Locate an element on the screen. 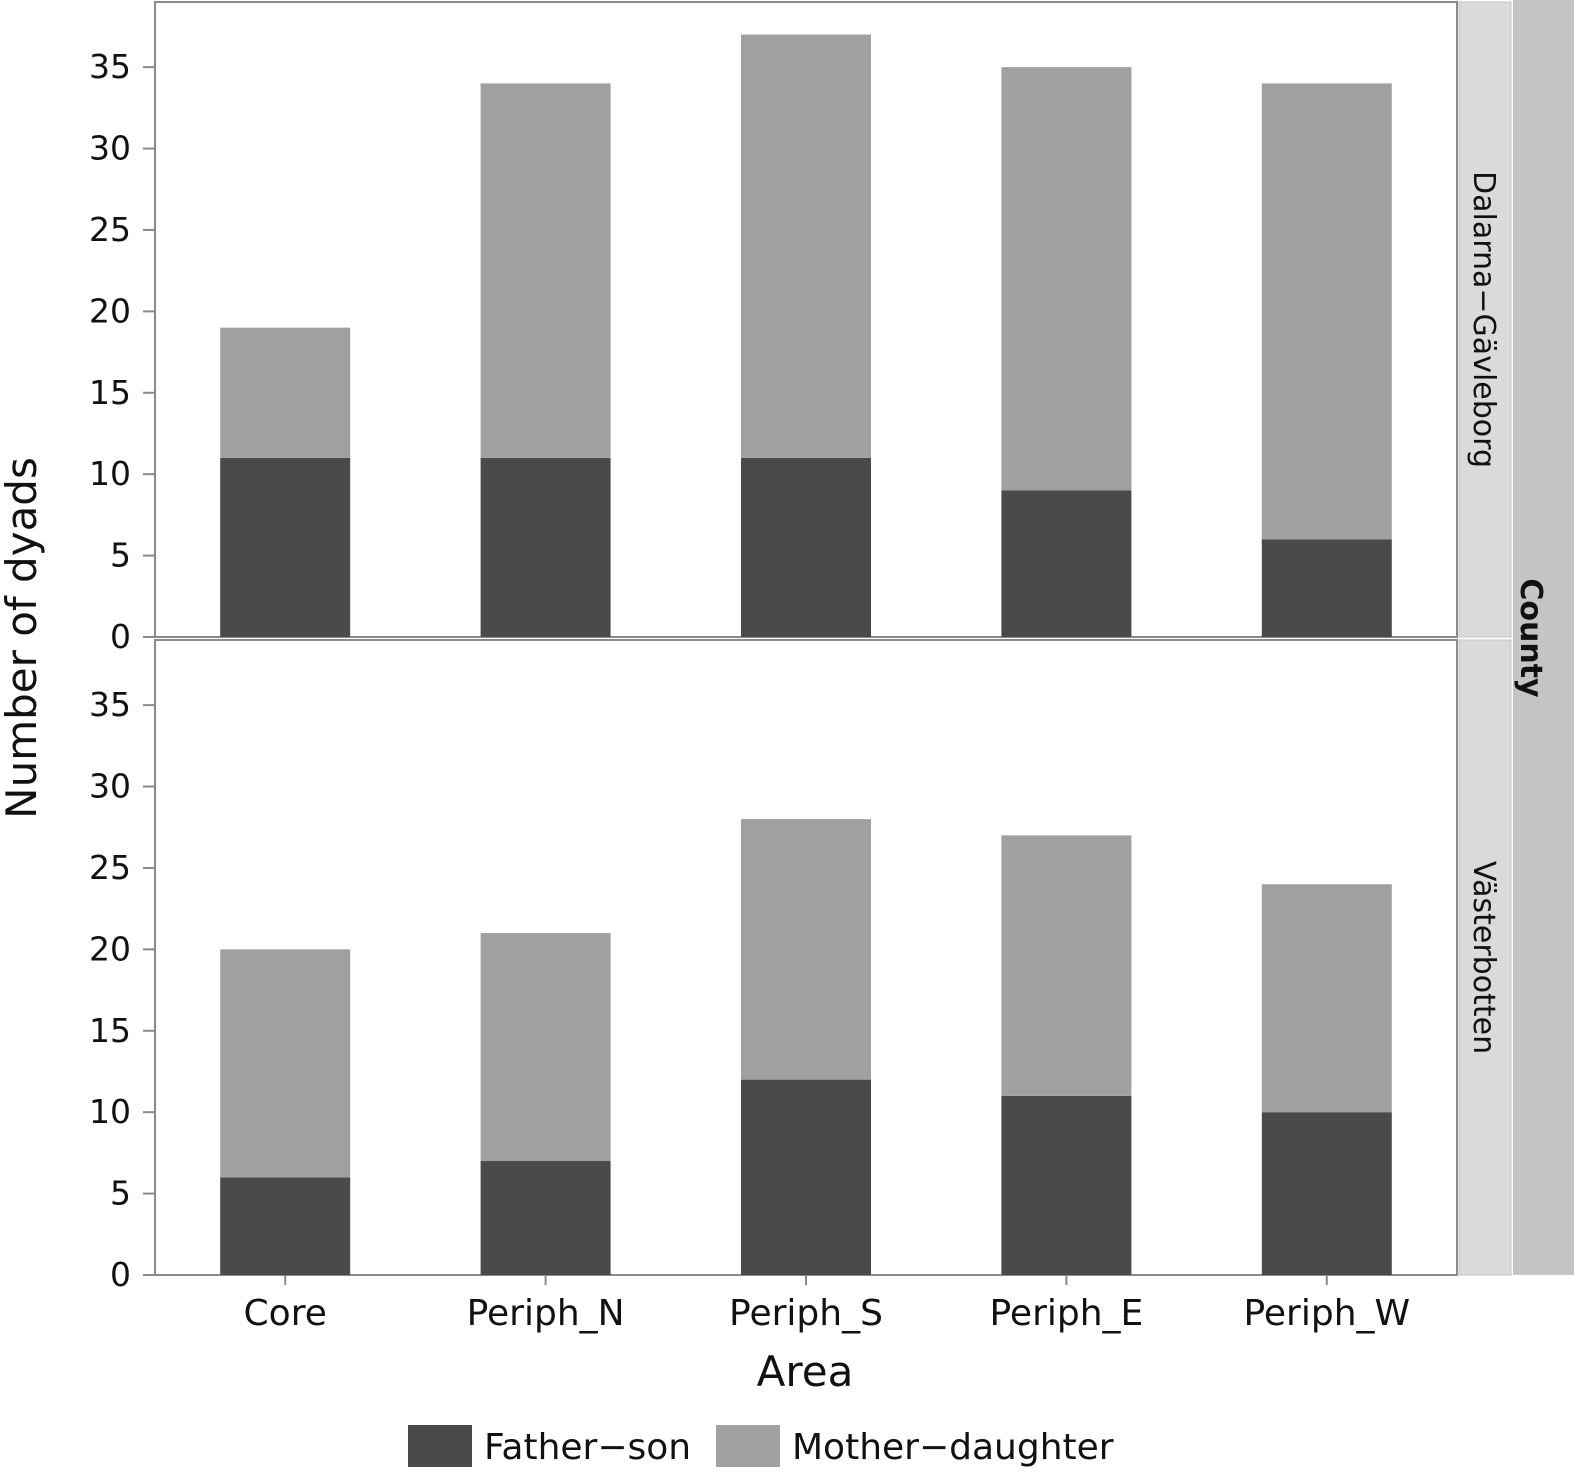 This screenshot has width=1574, height=1475. x-tick-label: Core is located at coordinates (285, 1313).